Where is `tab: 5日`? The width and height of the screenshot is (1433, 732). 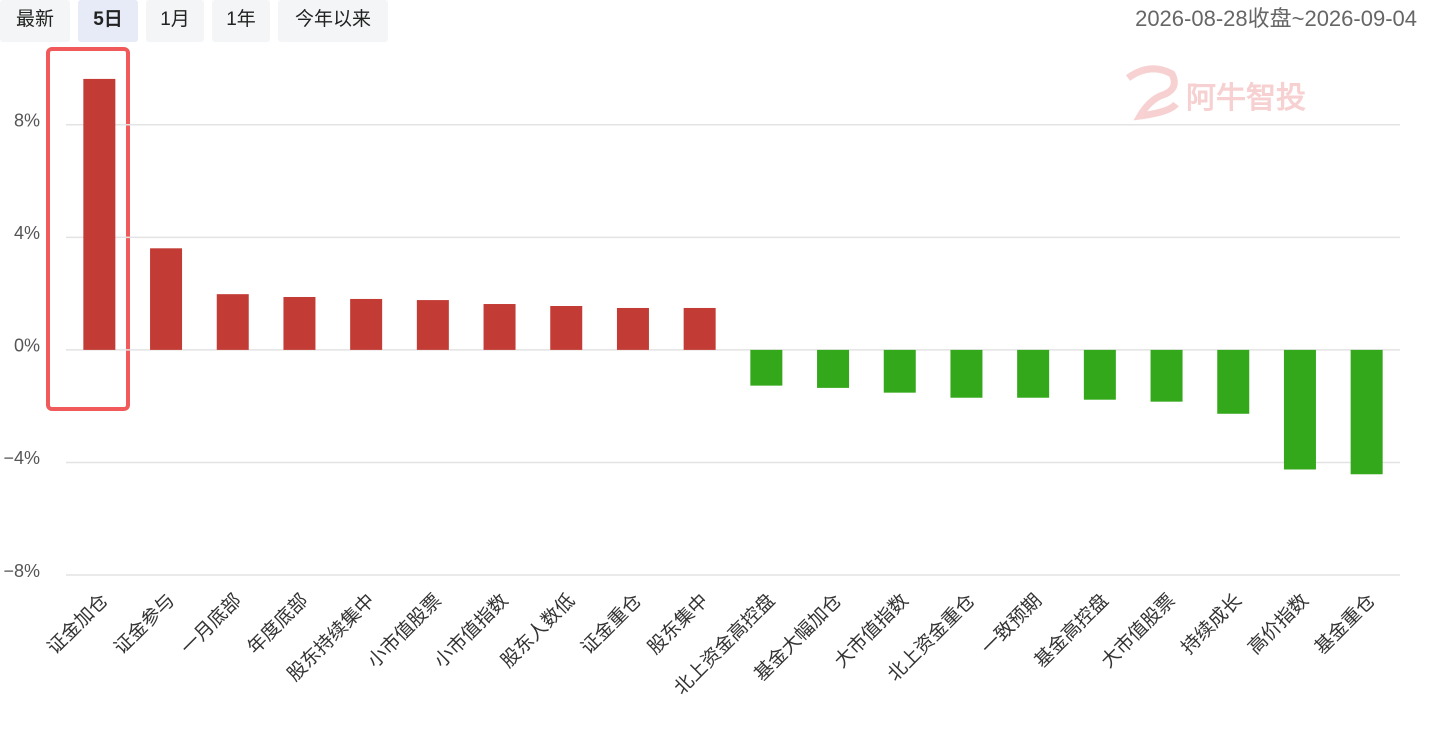
tab: 5日 is located at coordinates (108, 21).